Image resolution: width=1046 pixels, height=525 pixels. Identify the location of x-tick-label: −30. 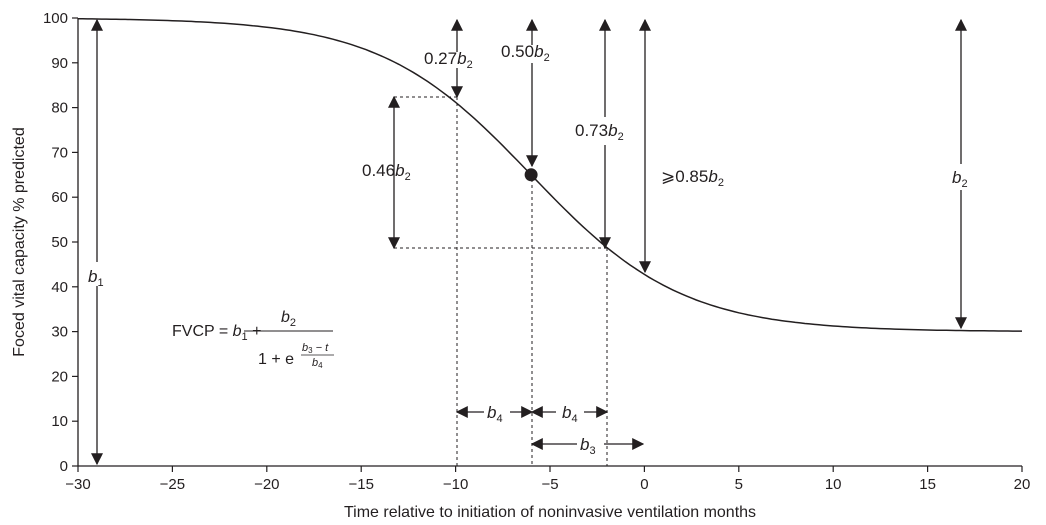
(77, 484).